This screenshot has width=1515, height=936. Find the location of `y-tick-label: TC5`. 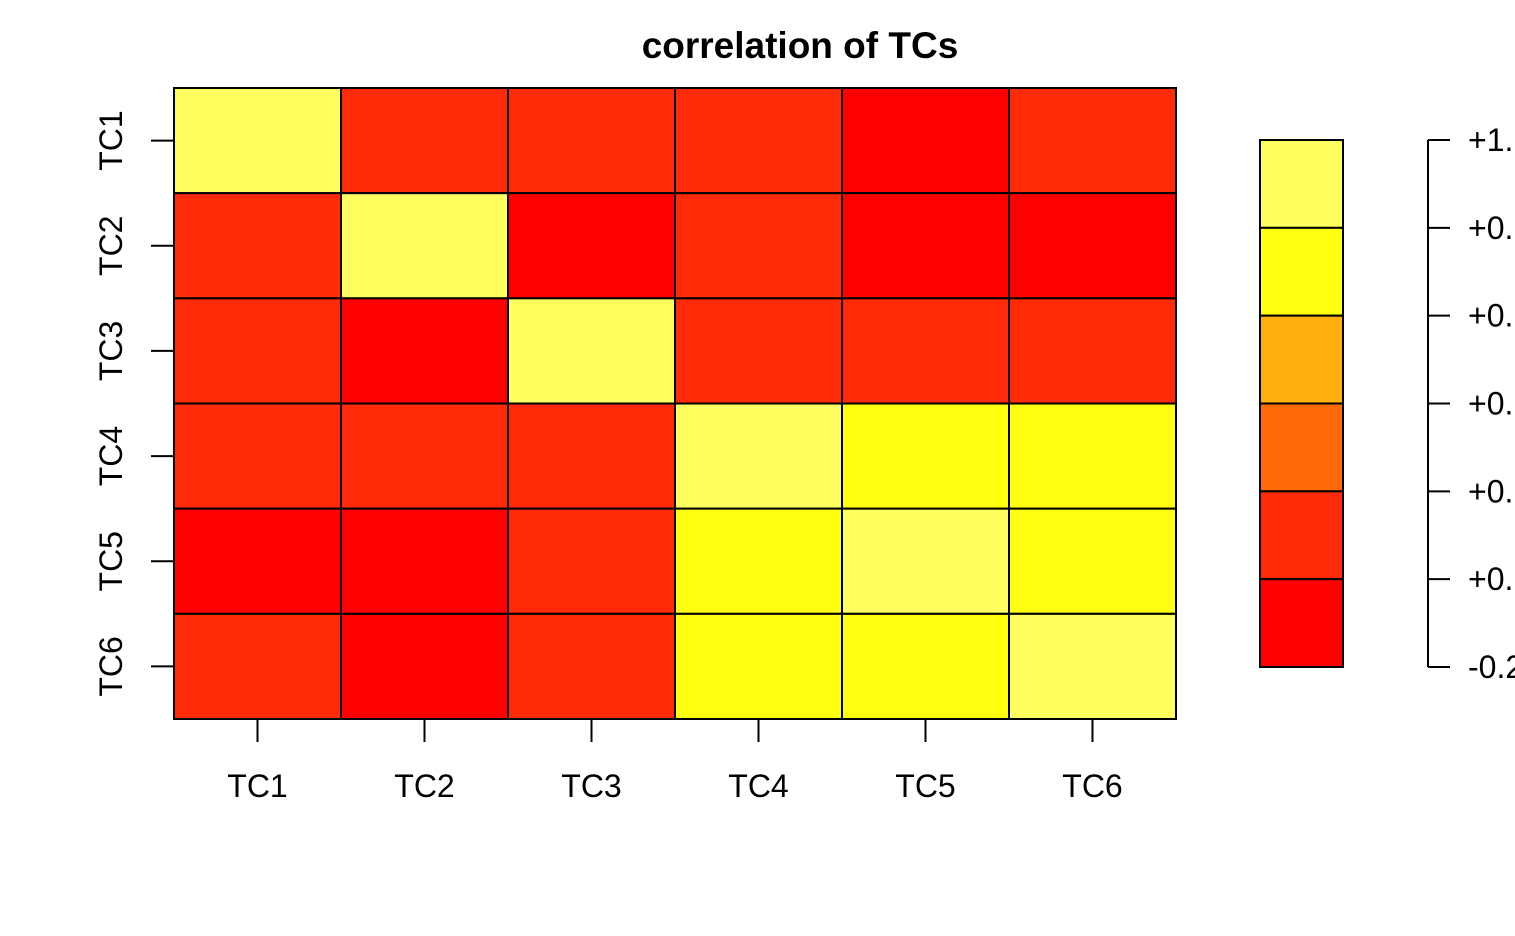

y-tick-label: TC5 is located at coordinates (111, 561).